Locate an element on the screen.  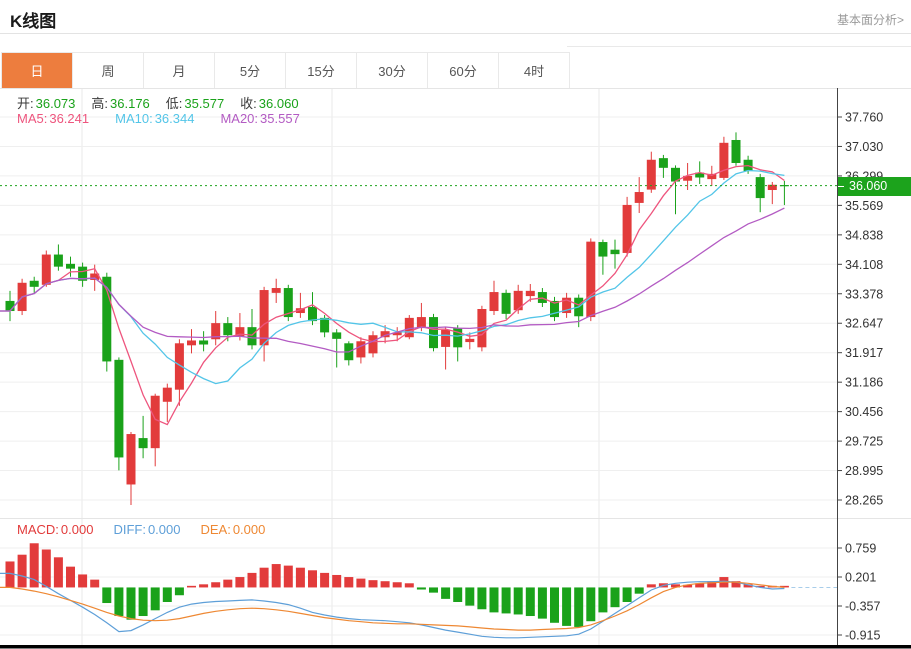
y-tick-label: 31.186 is located at coordinates (864, 383).